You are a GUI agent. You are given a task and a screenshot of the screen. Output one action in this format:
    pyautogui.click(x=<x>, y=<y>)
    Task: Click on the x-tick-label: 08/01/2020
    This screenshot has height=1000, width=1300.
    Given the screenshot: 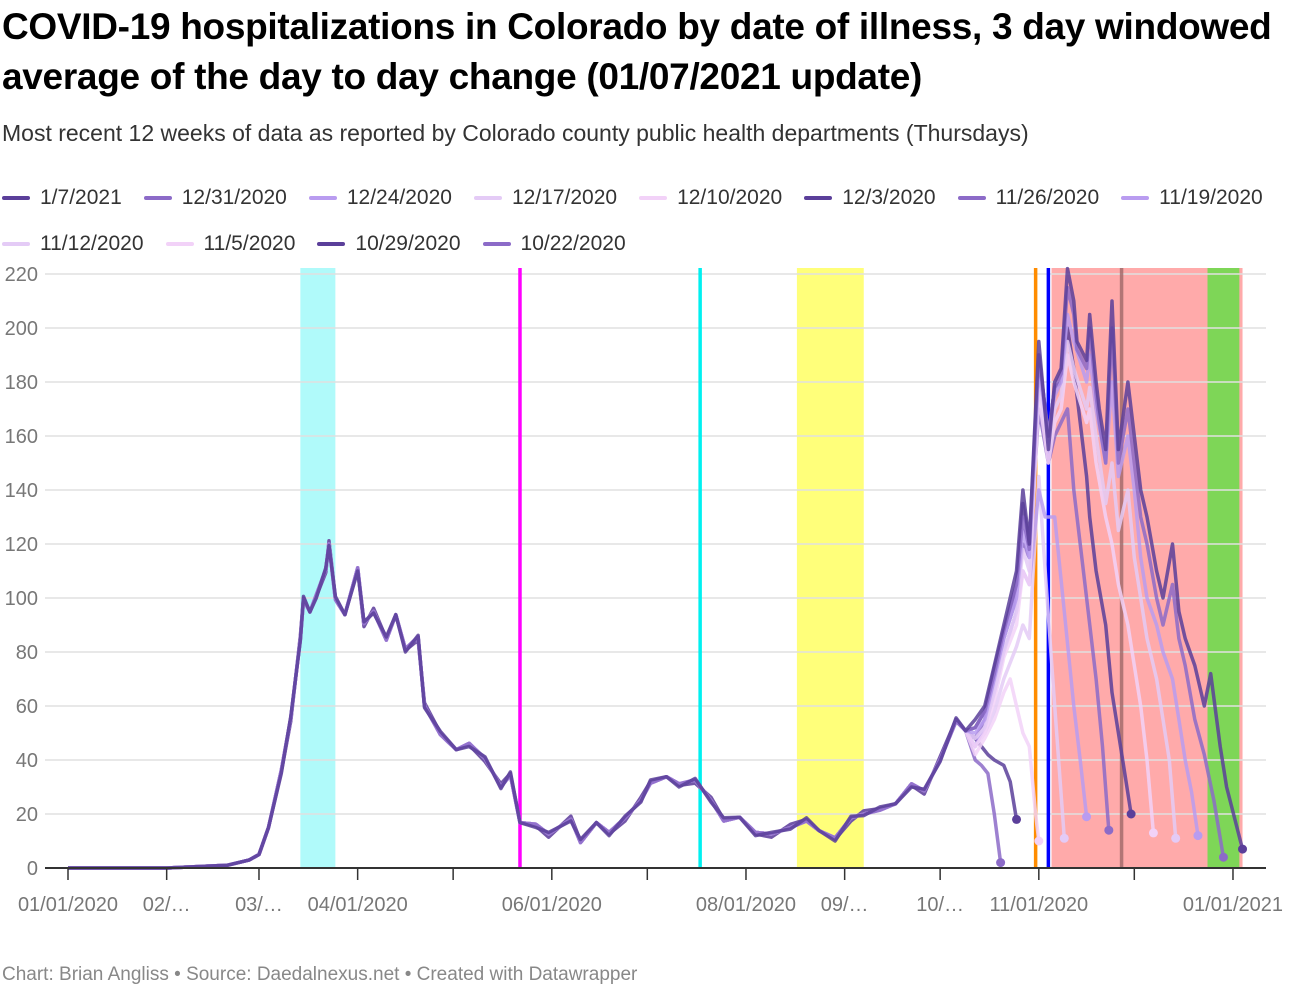 What is the action you would take?
    pyautogui.click(x=746, y=905)
    